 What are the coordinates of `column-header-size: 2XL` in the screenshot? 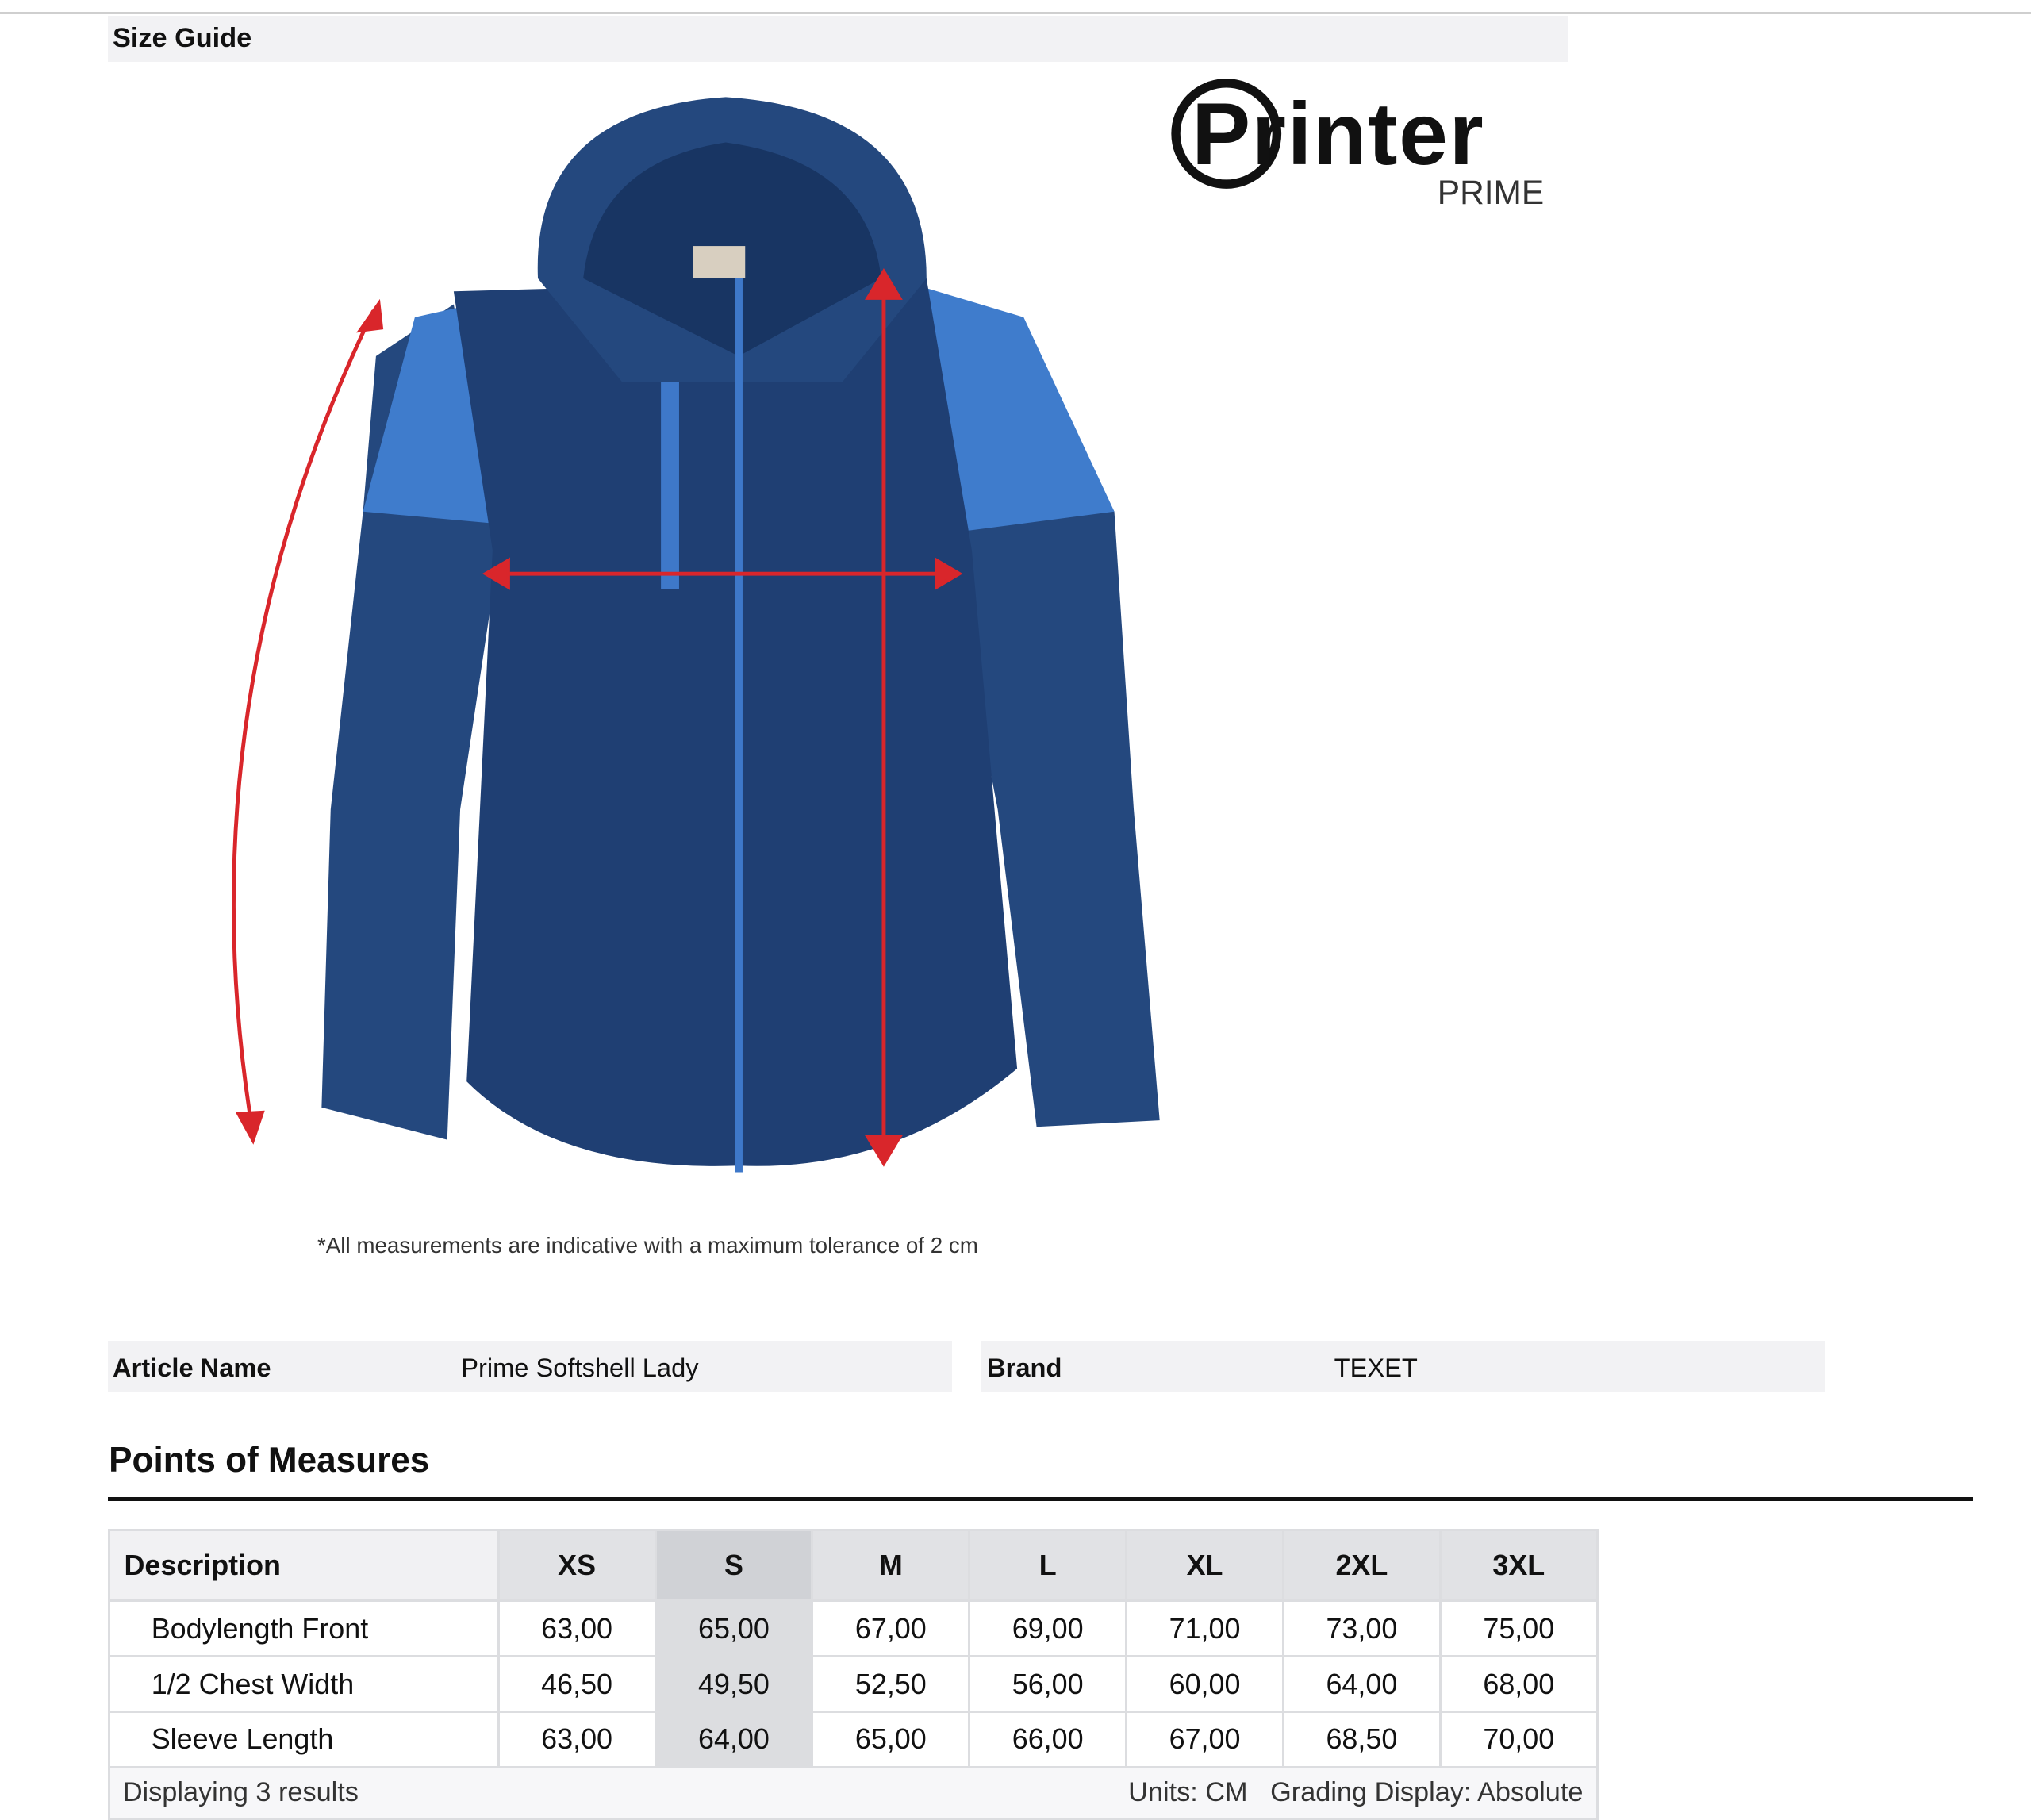 It's located at (1361, 1565).